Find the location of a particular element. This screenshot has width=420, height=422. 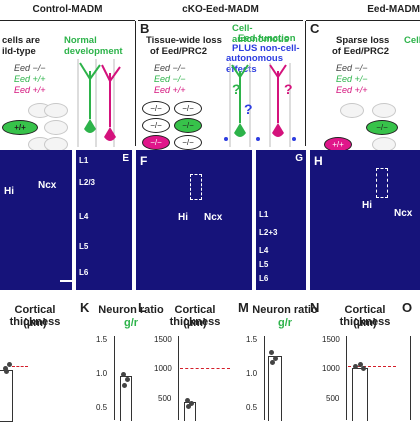

panel-a-geno2: Eed +/+ is located at coordinates (30, 79).